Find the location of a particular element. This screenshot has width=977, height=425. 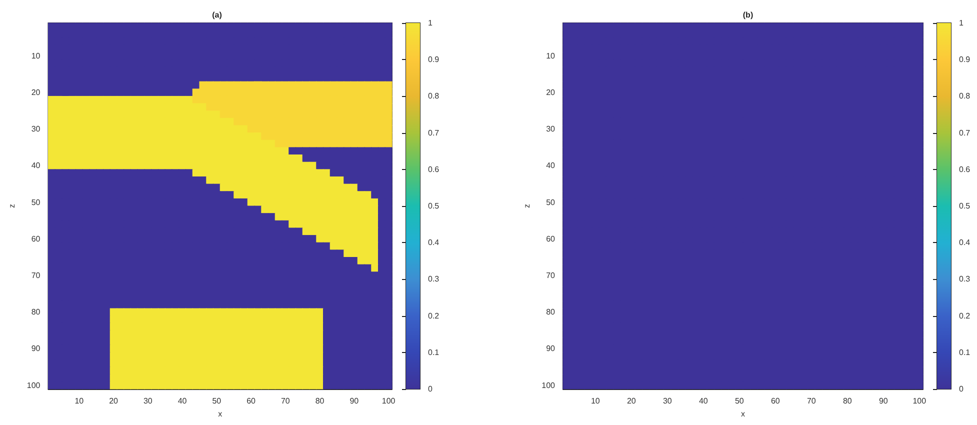

chart-title: (a) is located at coordinates (217, 15).